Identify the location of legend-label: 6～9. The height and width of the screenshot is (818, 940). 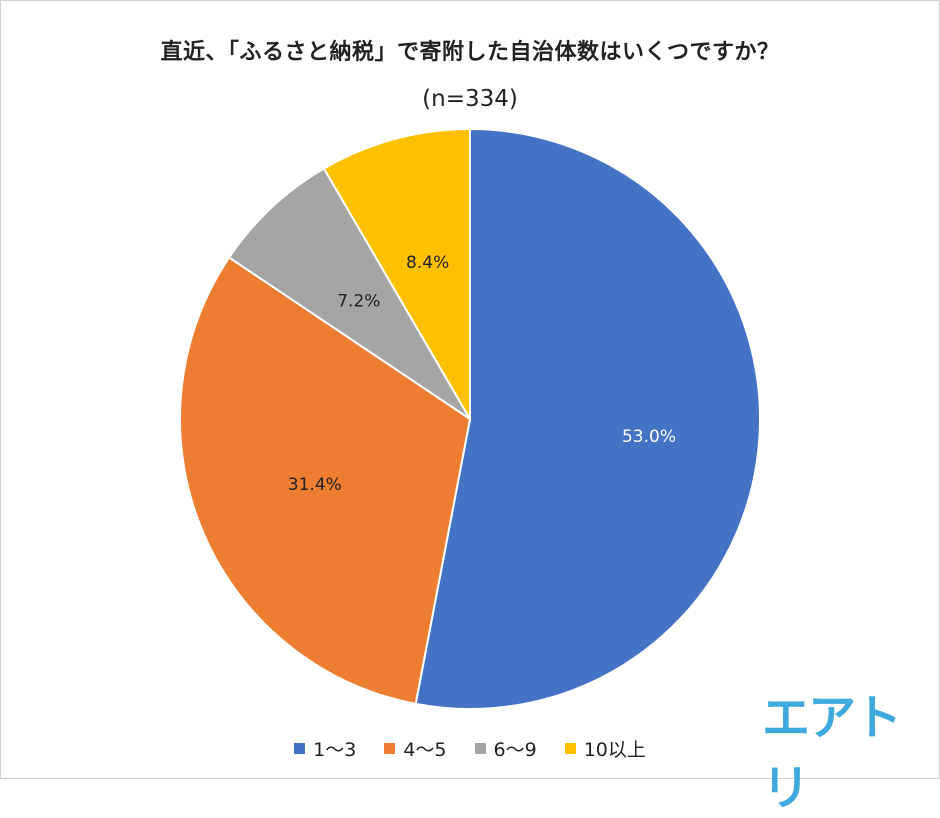
(515, 750).